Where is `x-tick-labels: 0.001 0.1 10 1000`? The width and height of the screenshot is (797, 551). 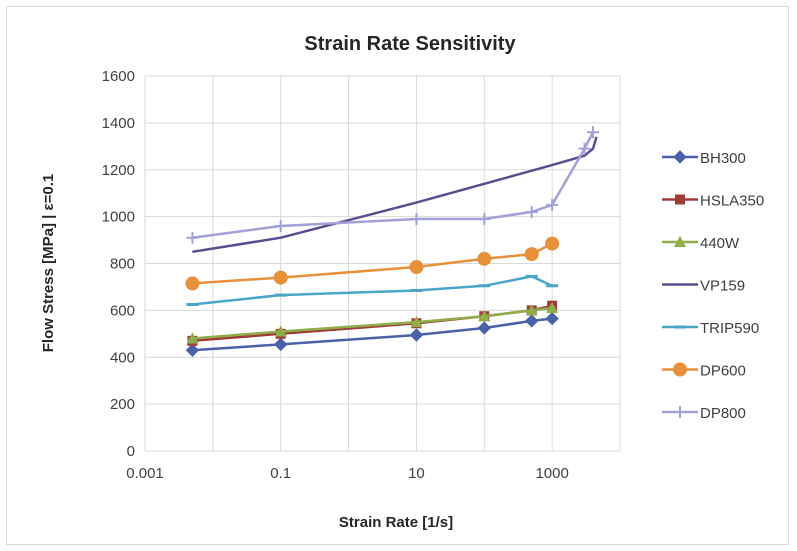
x-tick-labels: 0.001 0.1 10 1000 is located at coordinates (347, 473).